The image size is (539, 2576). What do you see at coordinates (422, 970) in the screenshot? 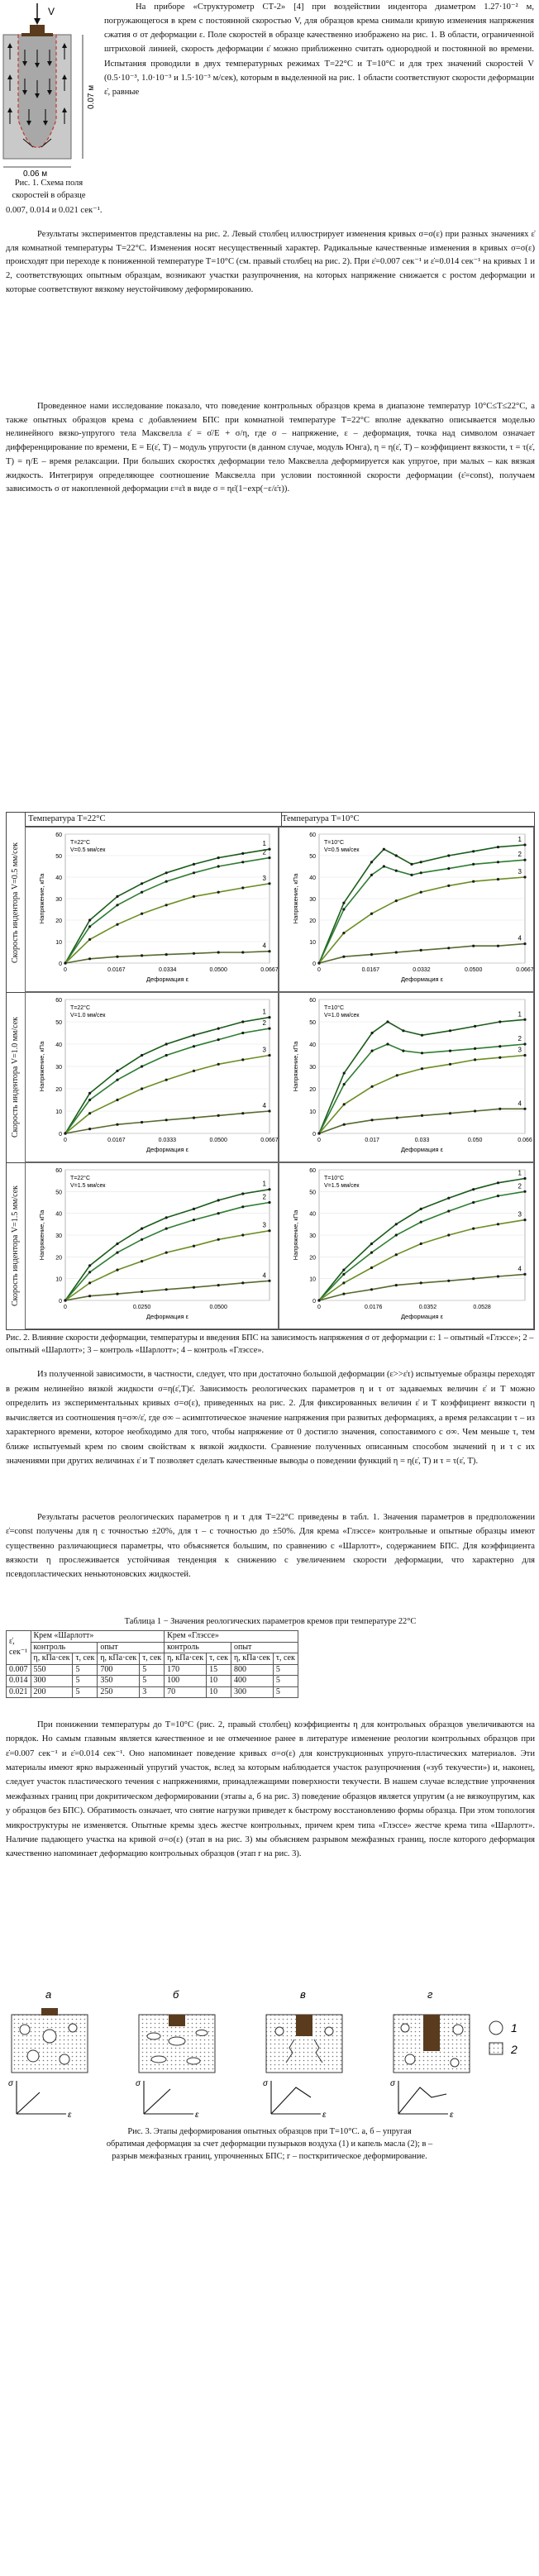
I see `x-tick-label: 0.0332` at bounding box center [422, 970].